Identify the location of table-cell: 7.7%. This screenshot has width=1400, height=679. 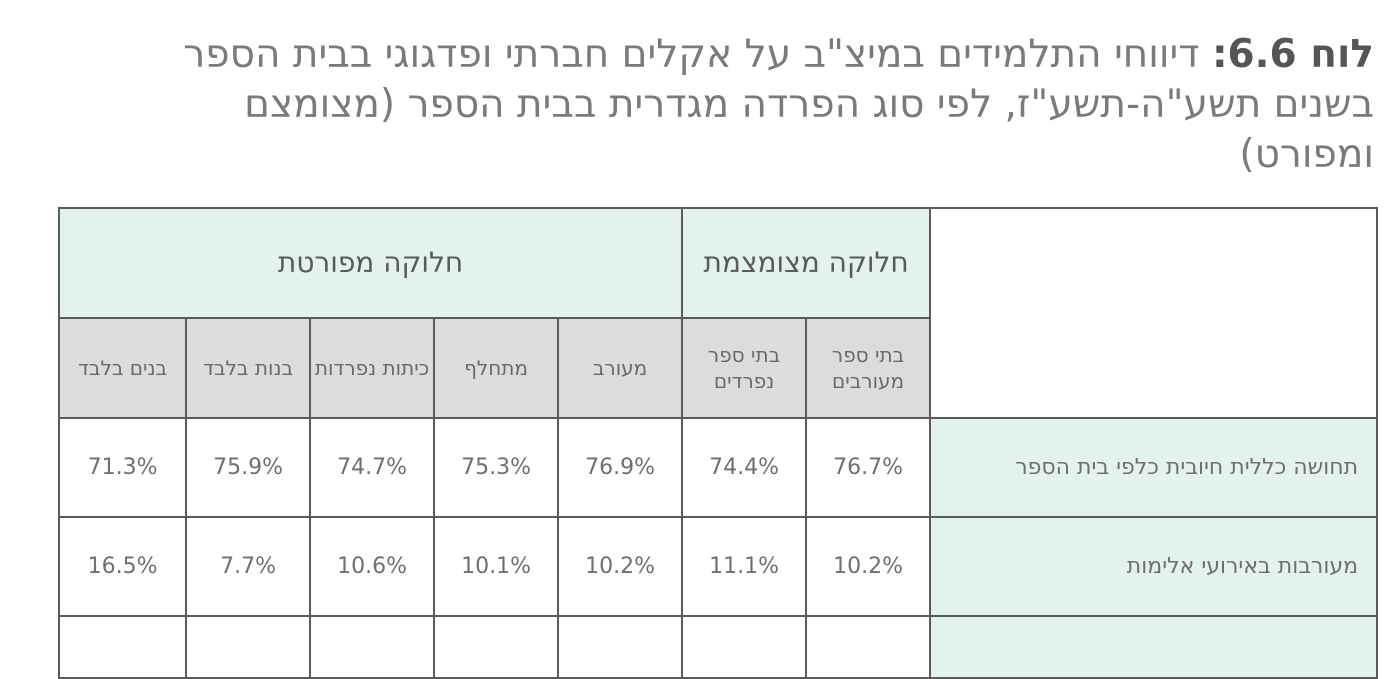
(248, 566).